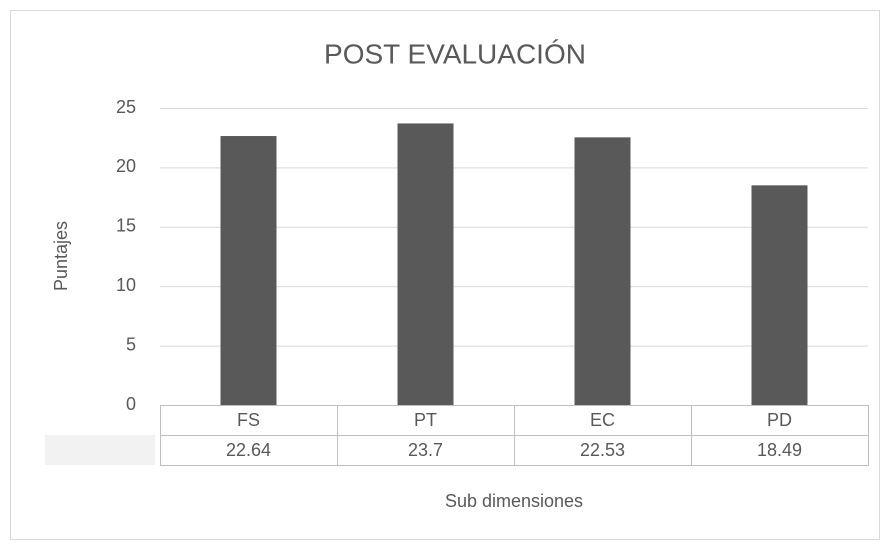  I want to click on y-tick-label: 20, so click(126, 166).